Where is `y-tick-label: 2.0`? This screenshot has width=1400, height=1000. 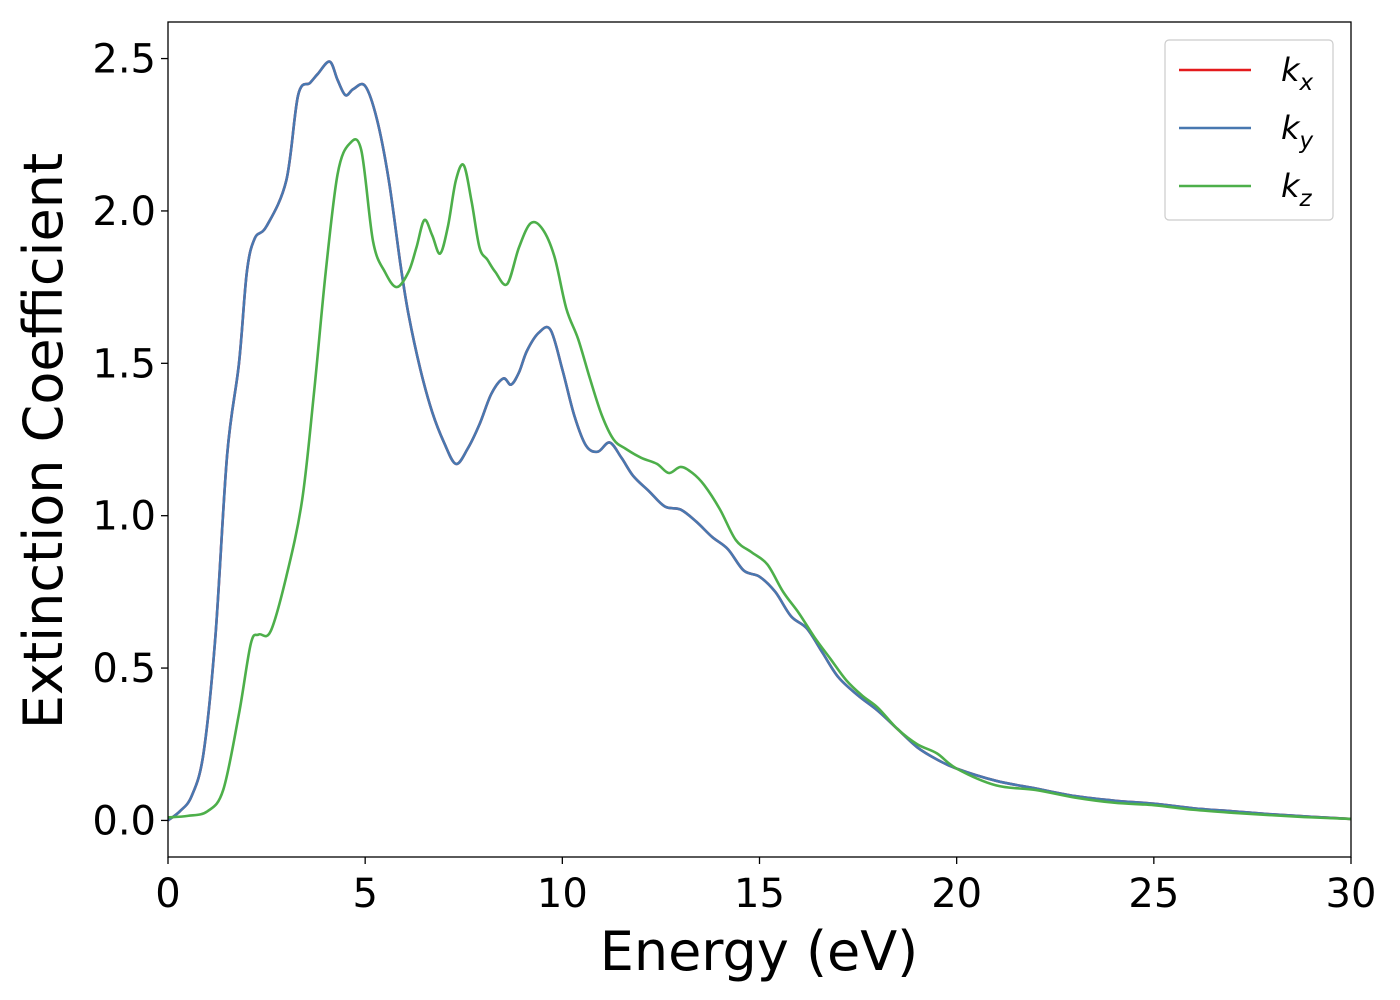
y-tick-label: 2.0 is located at coordinates (124, 212).